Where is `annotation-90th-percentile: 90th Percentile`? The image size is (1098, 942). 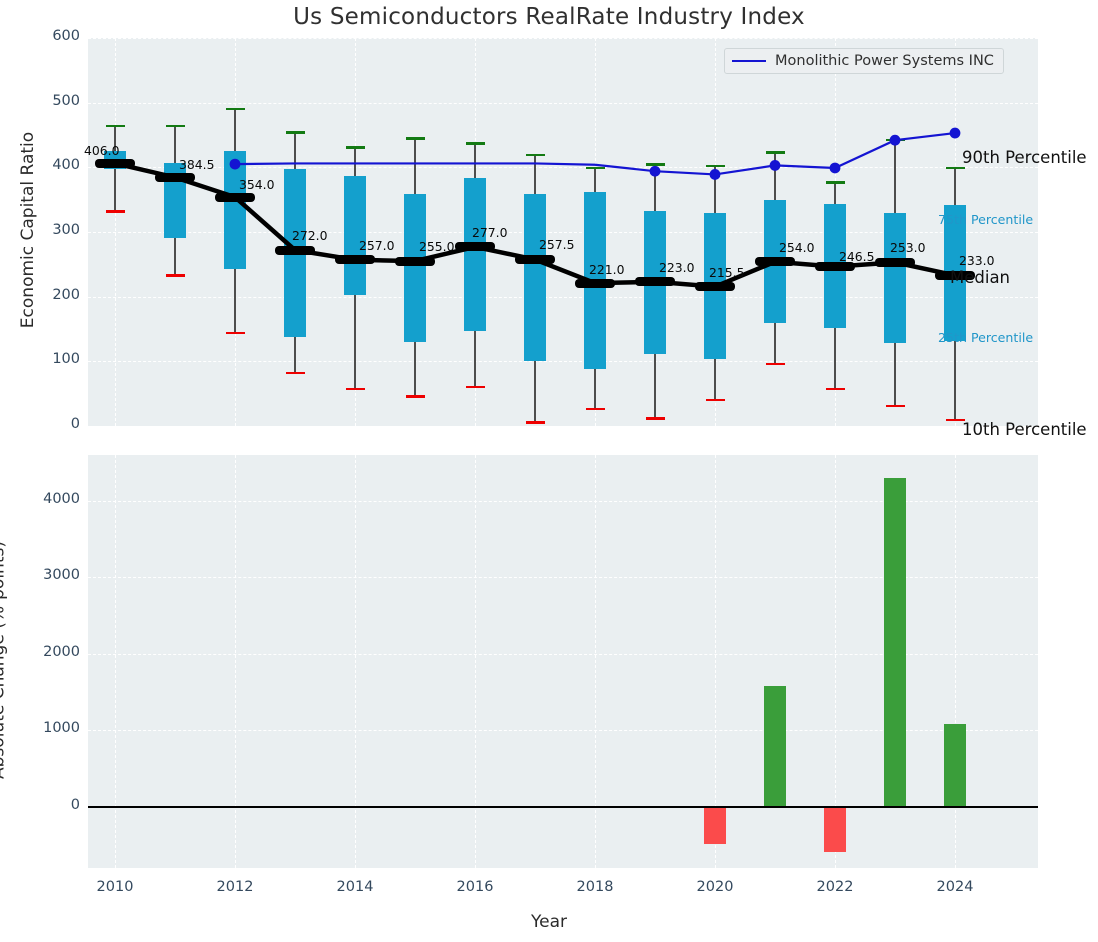 annotation-90th-percentile: 90th Percentile is located at coordinates (1024, 157).